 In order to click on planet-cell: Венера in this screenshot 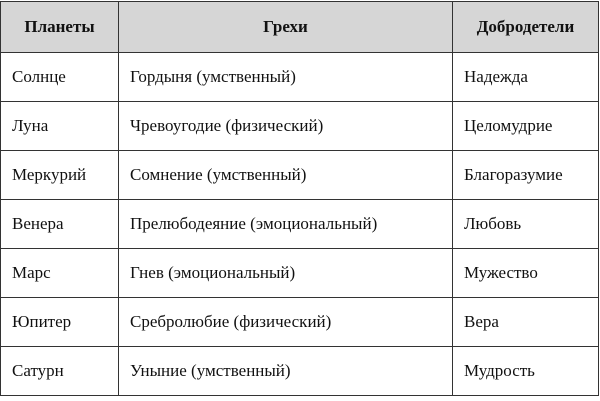, I will do `click(59, 224)`.